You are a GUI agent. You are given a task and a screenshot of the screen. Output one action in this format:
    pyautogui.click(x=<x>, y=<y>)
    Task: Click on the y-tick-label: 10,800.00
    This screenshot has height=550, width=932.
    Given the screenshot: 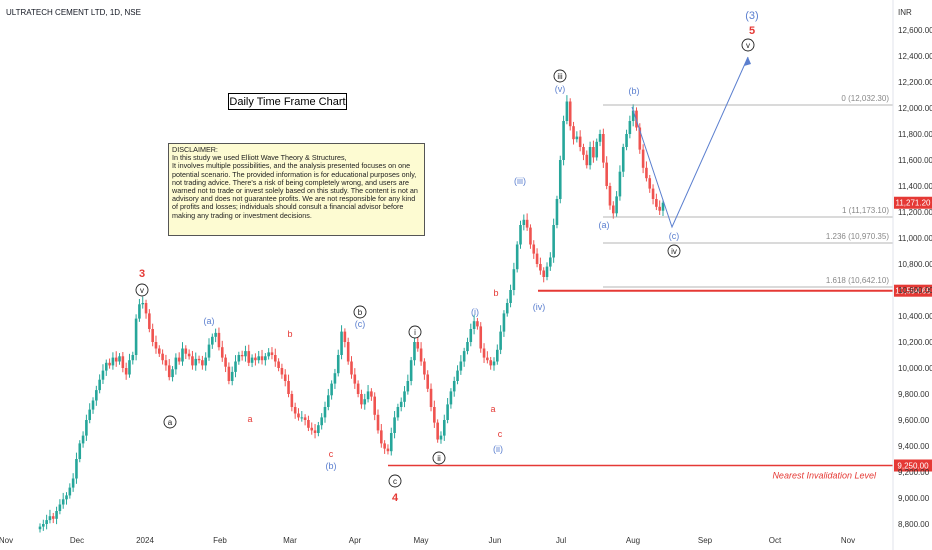 What is the action you would take?
    pyautogui.click(x=915, y=264)
    